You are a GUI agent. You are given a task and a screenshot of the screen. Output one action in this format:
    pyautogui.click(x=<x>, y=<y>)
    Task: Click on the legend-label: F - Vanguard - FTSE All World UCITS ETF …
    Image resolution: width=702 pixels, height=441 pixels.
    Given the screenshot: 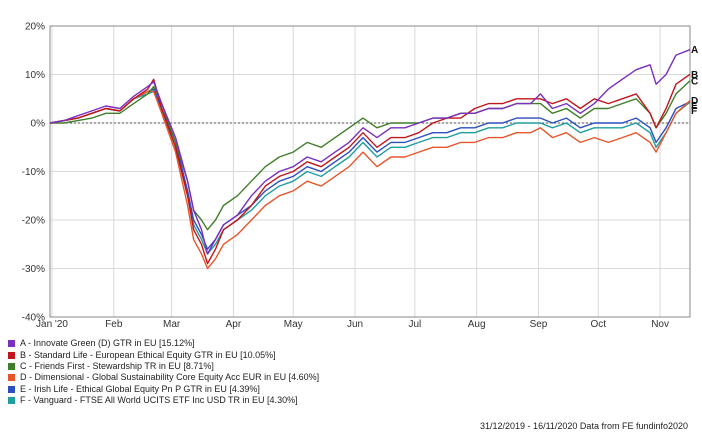 What is the action you would take?
    pyautogui.click(x=159, y=400)
    